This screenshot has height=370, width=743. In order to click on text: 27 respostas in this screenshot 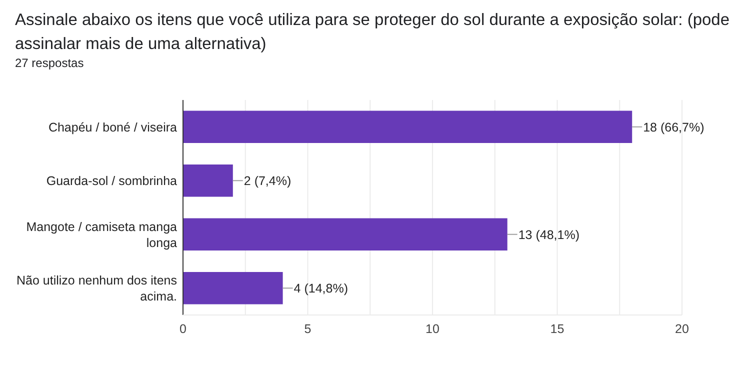, I will do `click(49, 63)`.